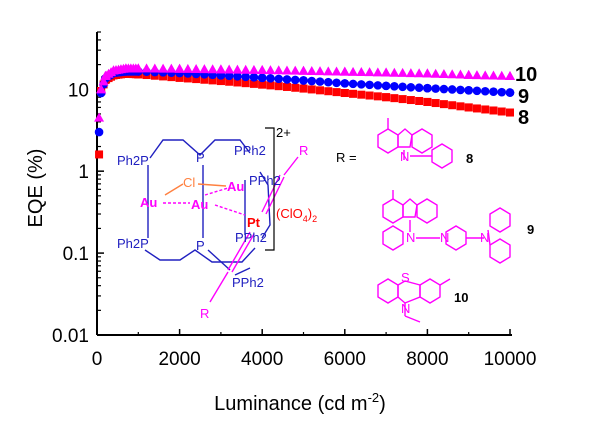 The width and height of the screenshot is (592, 444). Describe the element at coordinates (415, 143) in the screenshot. I see `compound-8-structure` at that location.